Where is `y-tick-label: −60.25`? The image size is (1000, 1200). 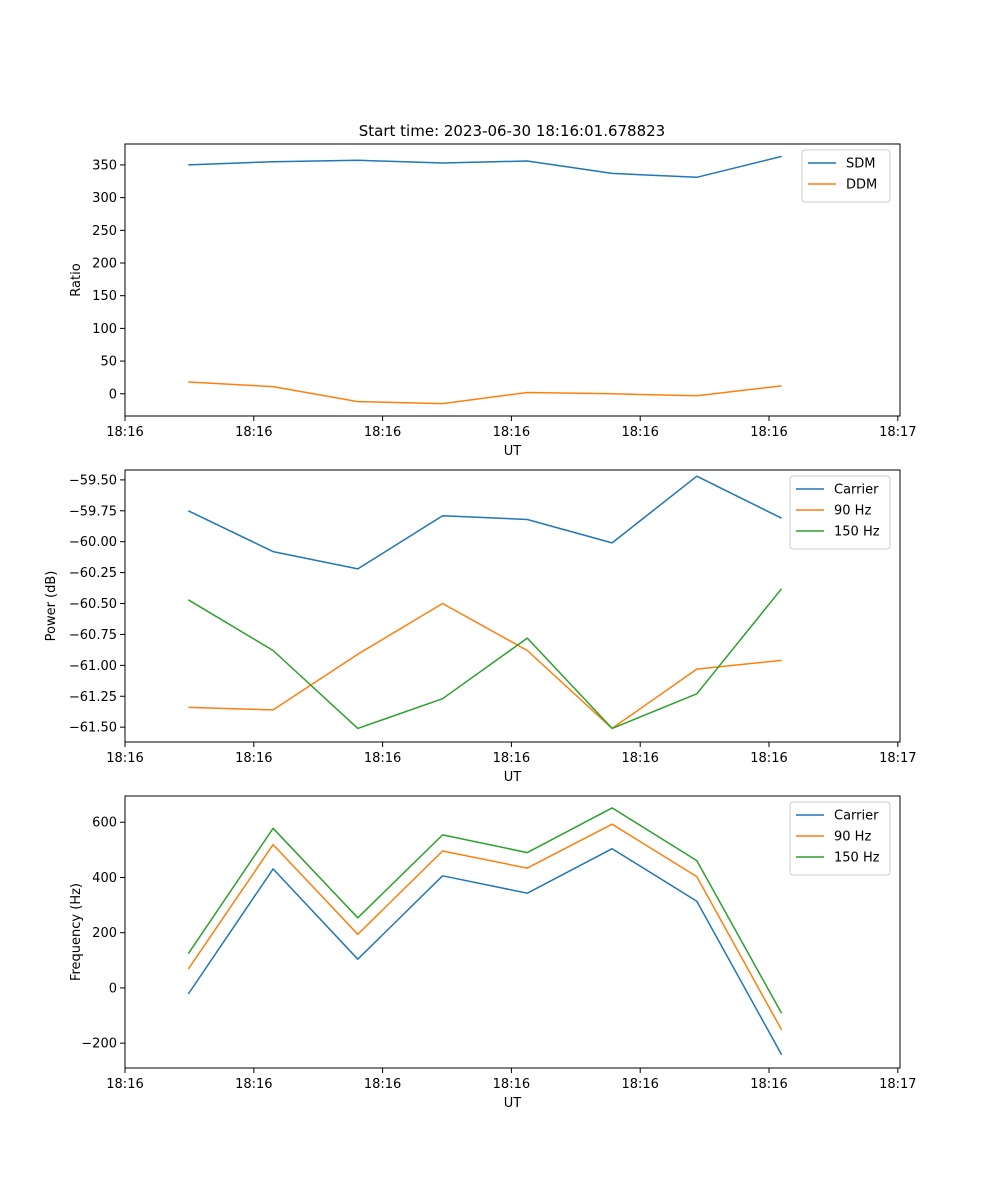
y-tick-label: −60.25 is located at coordinates (93, 573).